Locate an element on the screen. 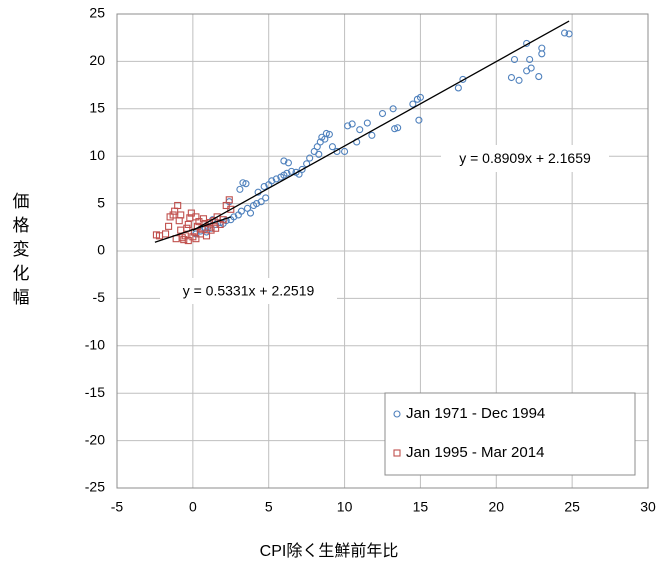 Image resolution: width=658 pixels, height=572 pixels. y-tick-label: -20 is located at coordinates (95, 439).